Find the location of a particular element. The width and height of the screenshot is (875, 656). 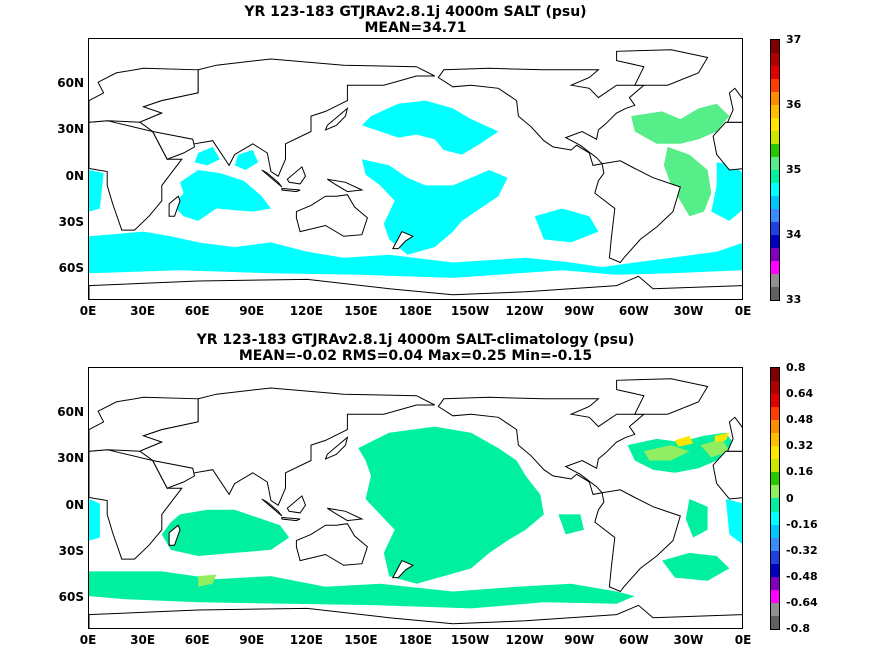

colorbar-tick-label: 34 is located at coordinates (794, 234).